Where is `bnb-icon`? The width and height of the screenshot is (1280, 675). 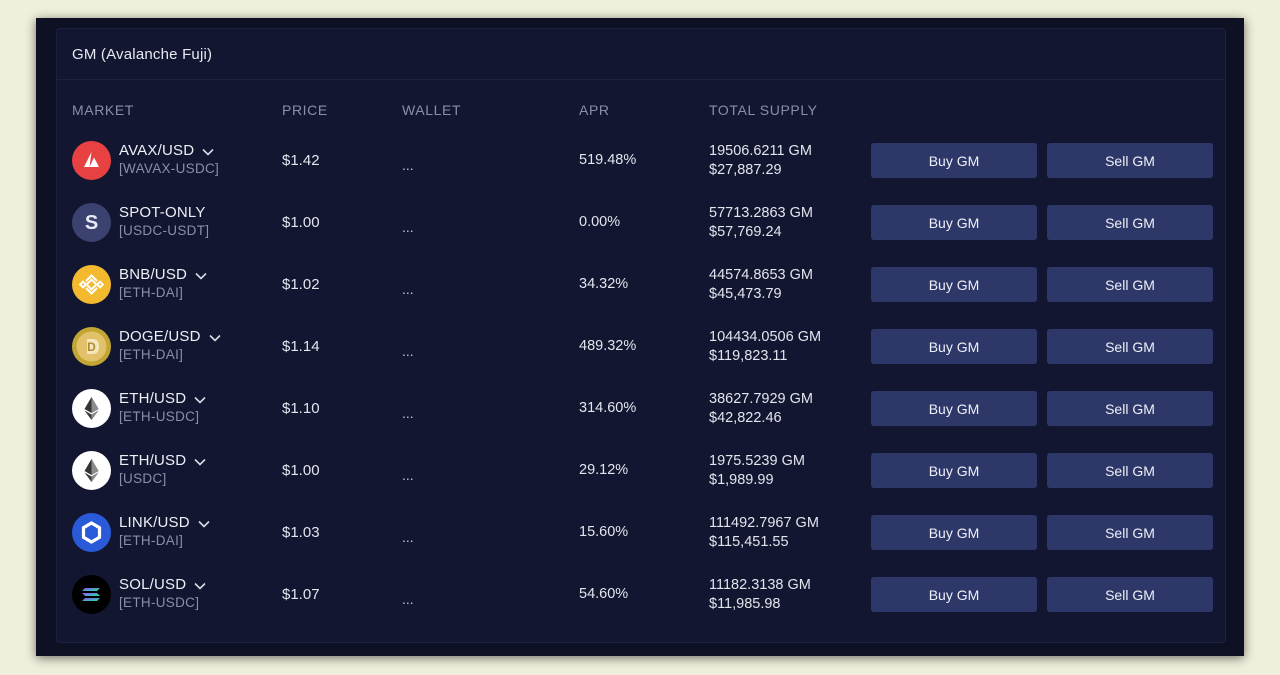 bnb-icon is located at coordinates (91, 284).